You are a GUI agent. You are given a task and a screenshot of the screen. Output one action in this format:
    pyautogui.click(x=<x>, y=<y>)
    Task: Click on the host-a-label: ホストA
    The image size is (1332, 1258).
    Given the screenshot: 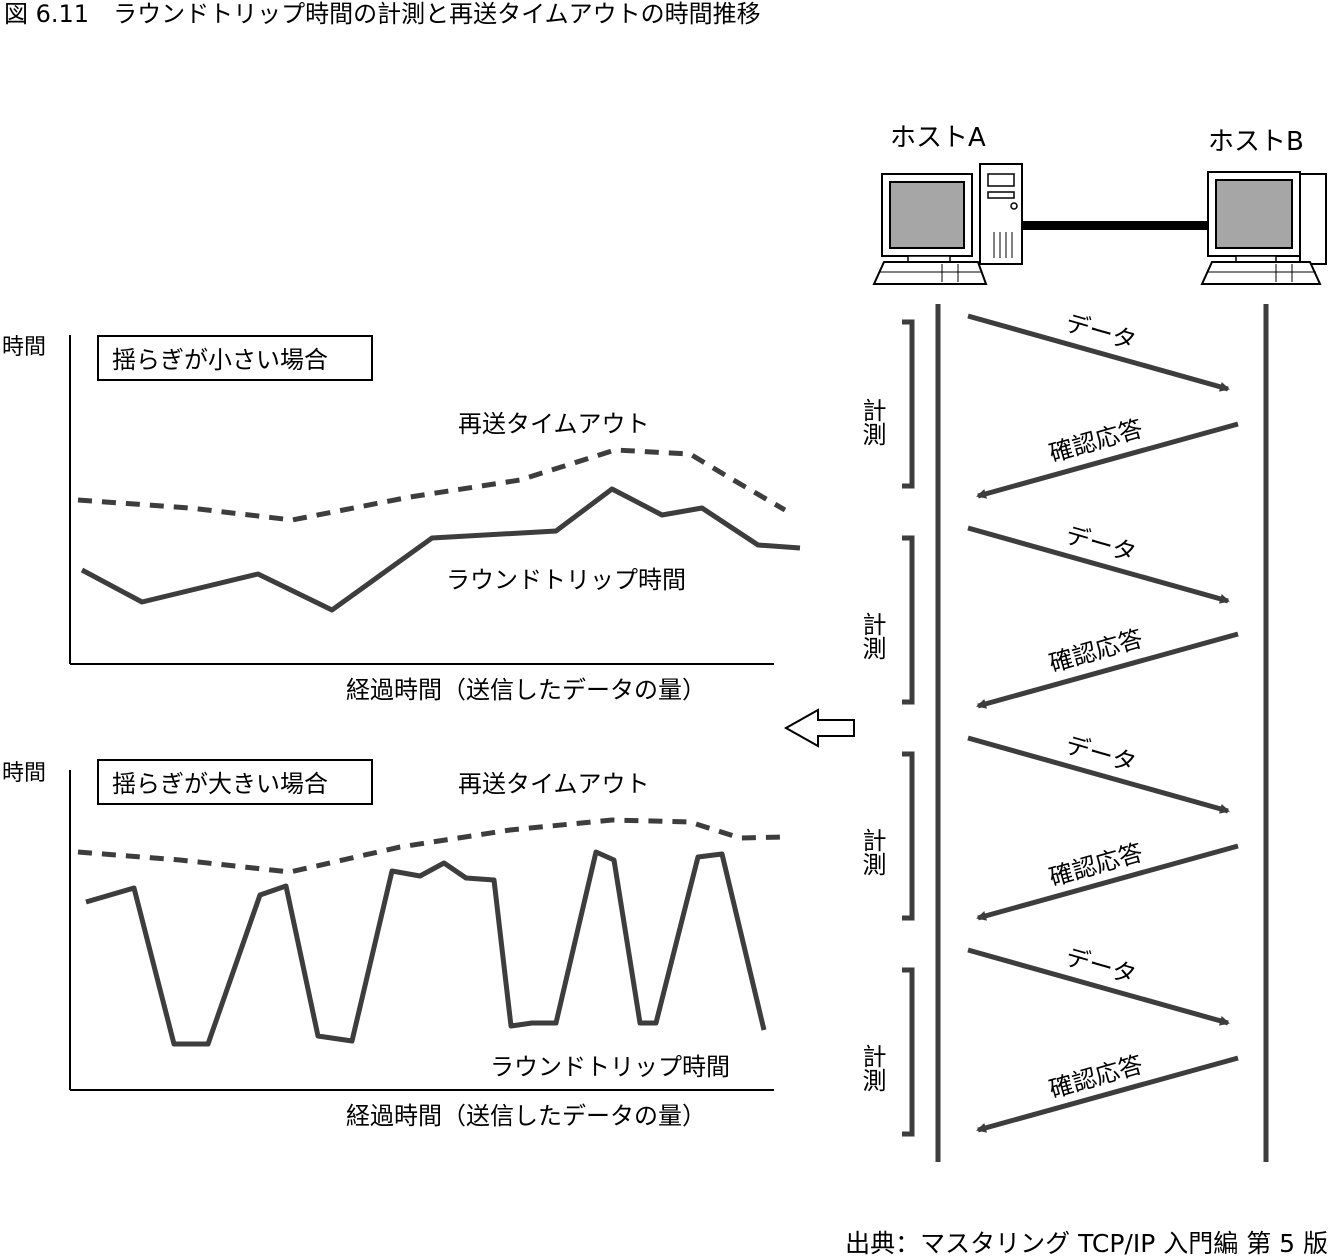 What is the action you would take?
    pyautogui.click(x=938, y=138)
    